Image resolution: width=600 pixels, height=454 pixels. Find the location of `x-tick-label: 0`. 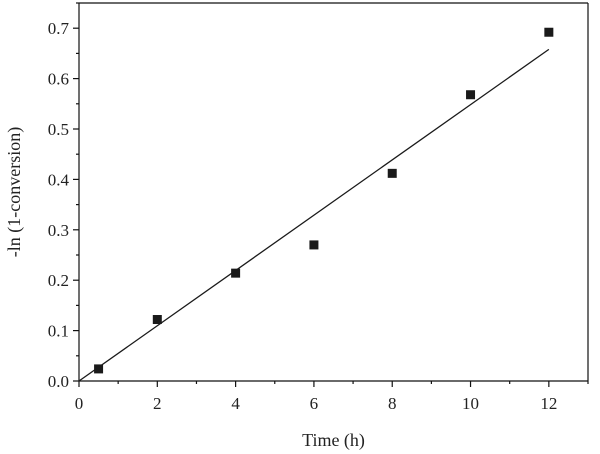

x-tick-label: 0 is located at coordinates (79, 403).